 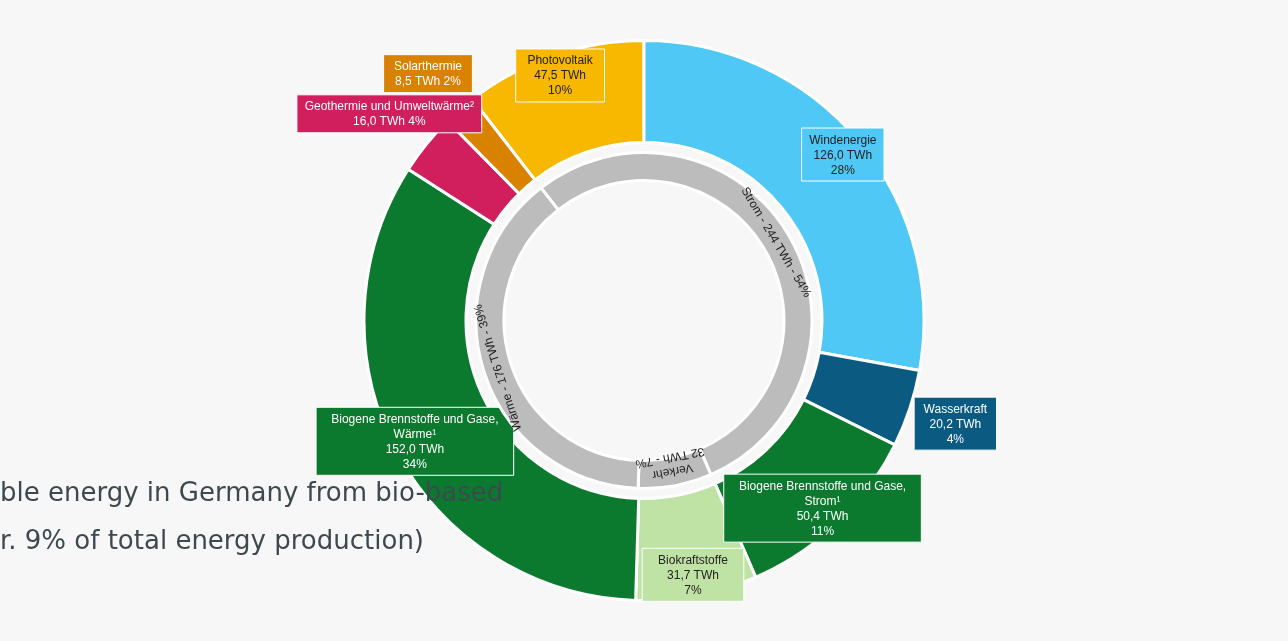 I want to click on data-label: 31,7 TWh 7%, so click(x=693, y=582).